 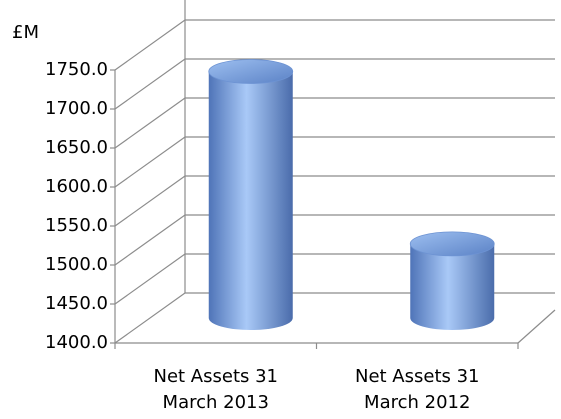 I want to click on y-tick-label: 1450.0, so click(x=76, y=303).